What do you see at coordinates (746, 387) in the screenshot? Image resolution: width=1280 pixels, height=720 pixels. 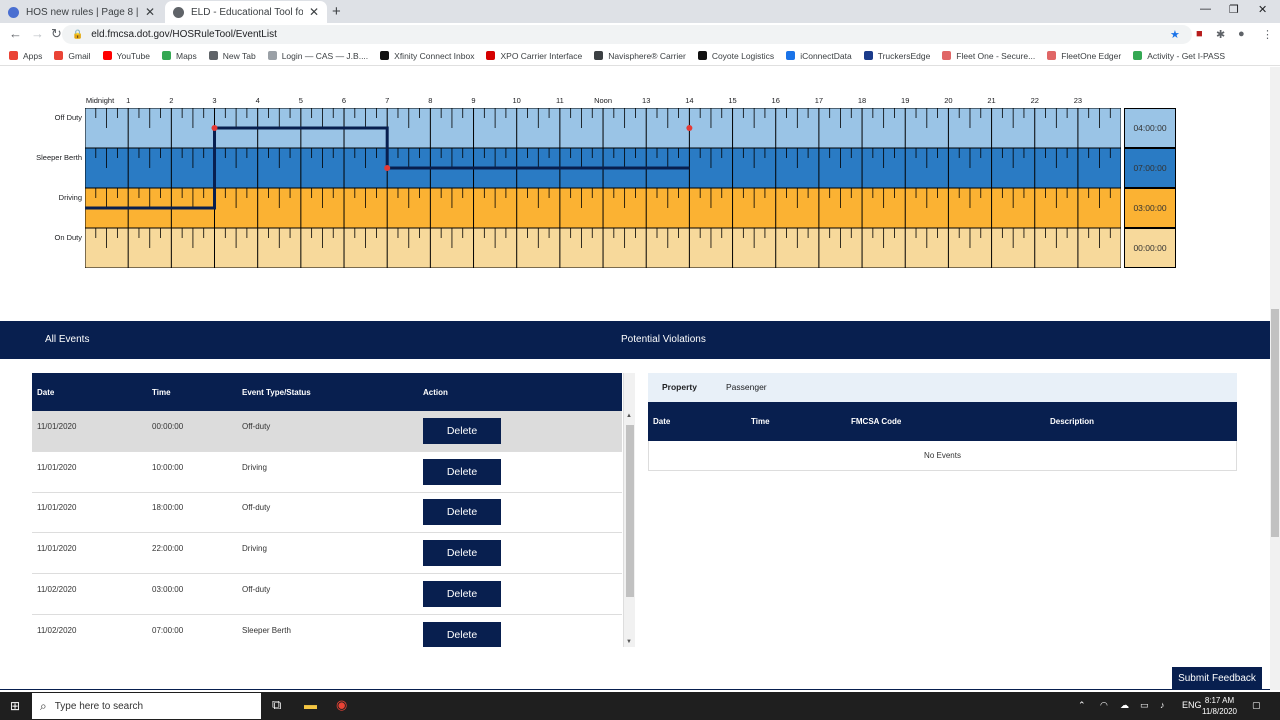 I see `tab-passenger: Passenger` at bounding box center [746, 387].